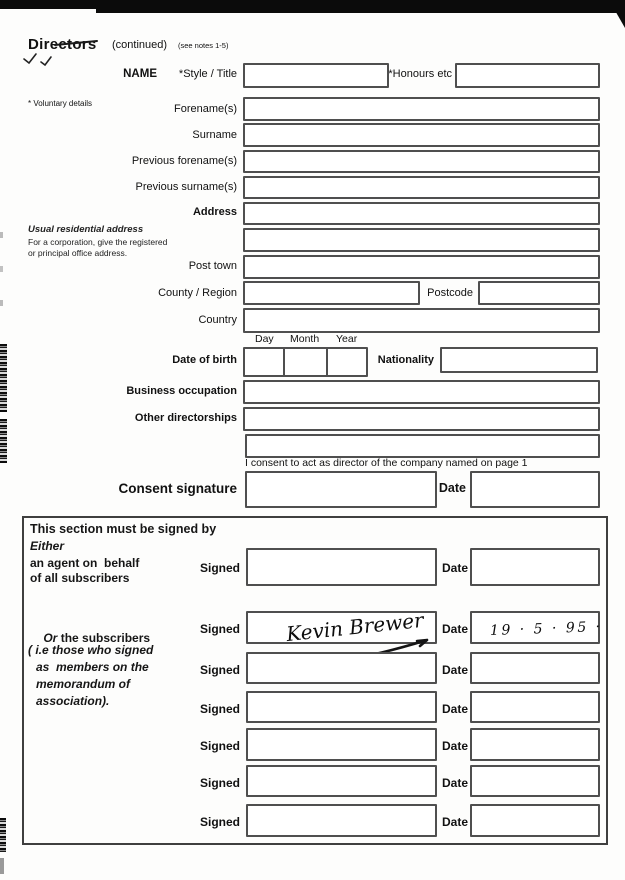  What do you see at coordinates (92, 667) in the screenshot?
I see `ie-note-line: as members on the` at bounding box center [92, 667].